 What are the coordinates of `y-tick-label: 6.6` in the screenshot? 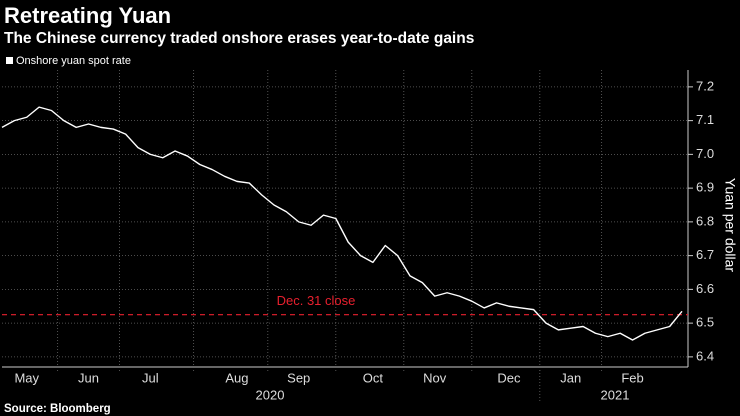 It's located at (705, 288).